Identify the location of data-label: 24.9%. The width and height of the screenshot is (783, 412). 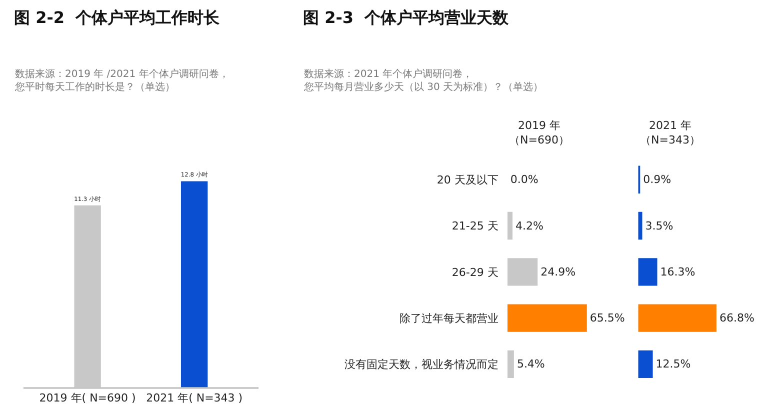
(558, 271).